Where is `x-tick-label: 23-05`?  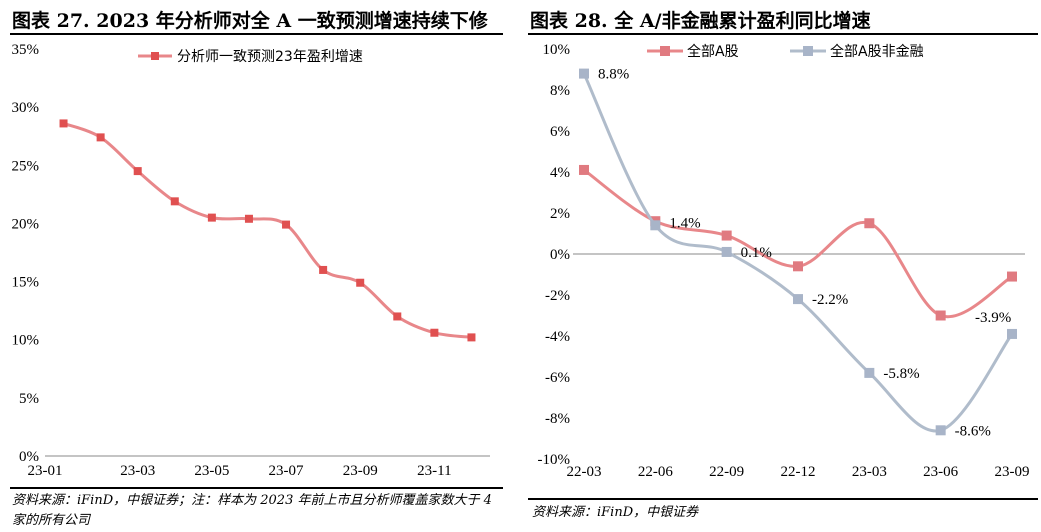 x-tick-label: 23-05 is located at coordinates (211, 471).